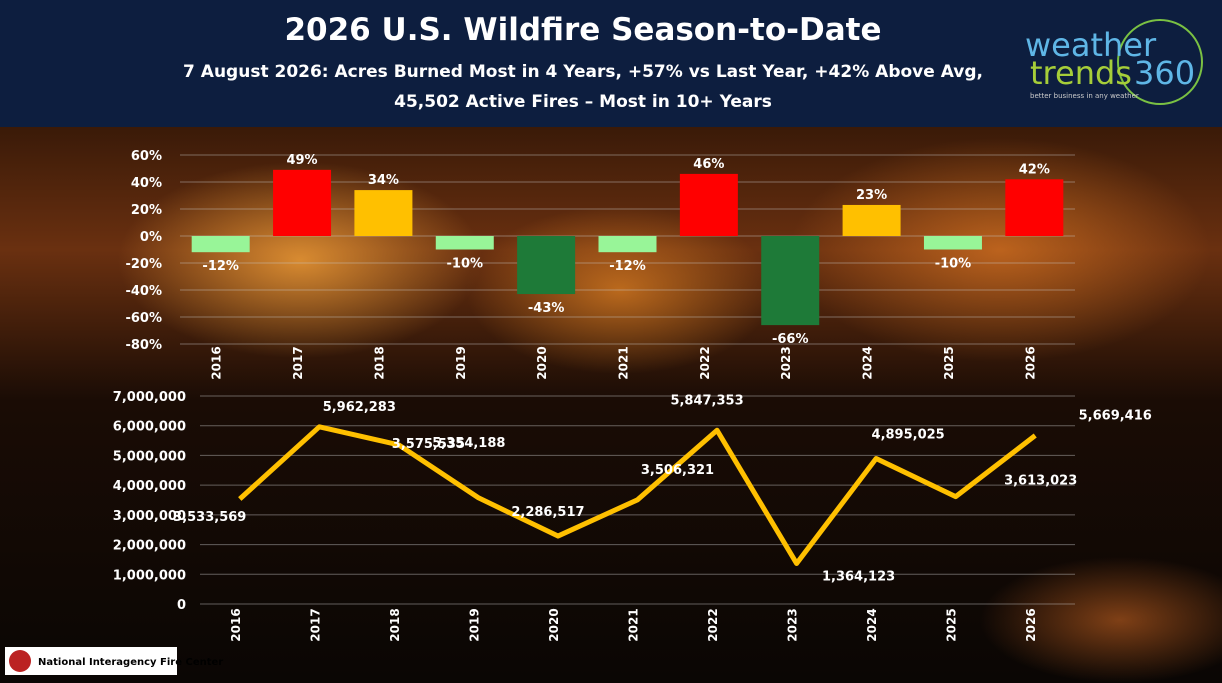 The height and width of the screenshot is (683, 1222). I want to click on value-label: 5,669,416, so click(1115, 416).